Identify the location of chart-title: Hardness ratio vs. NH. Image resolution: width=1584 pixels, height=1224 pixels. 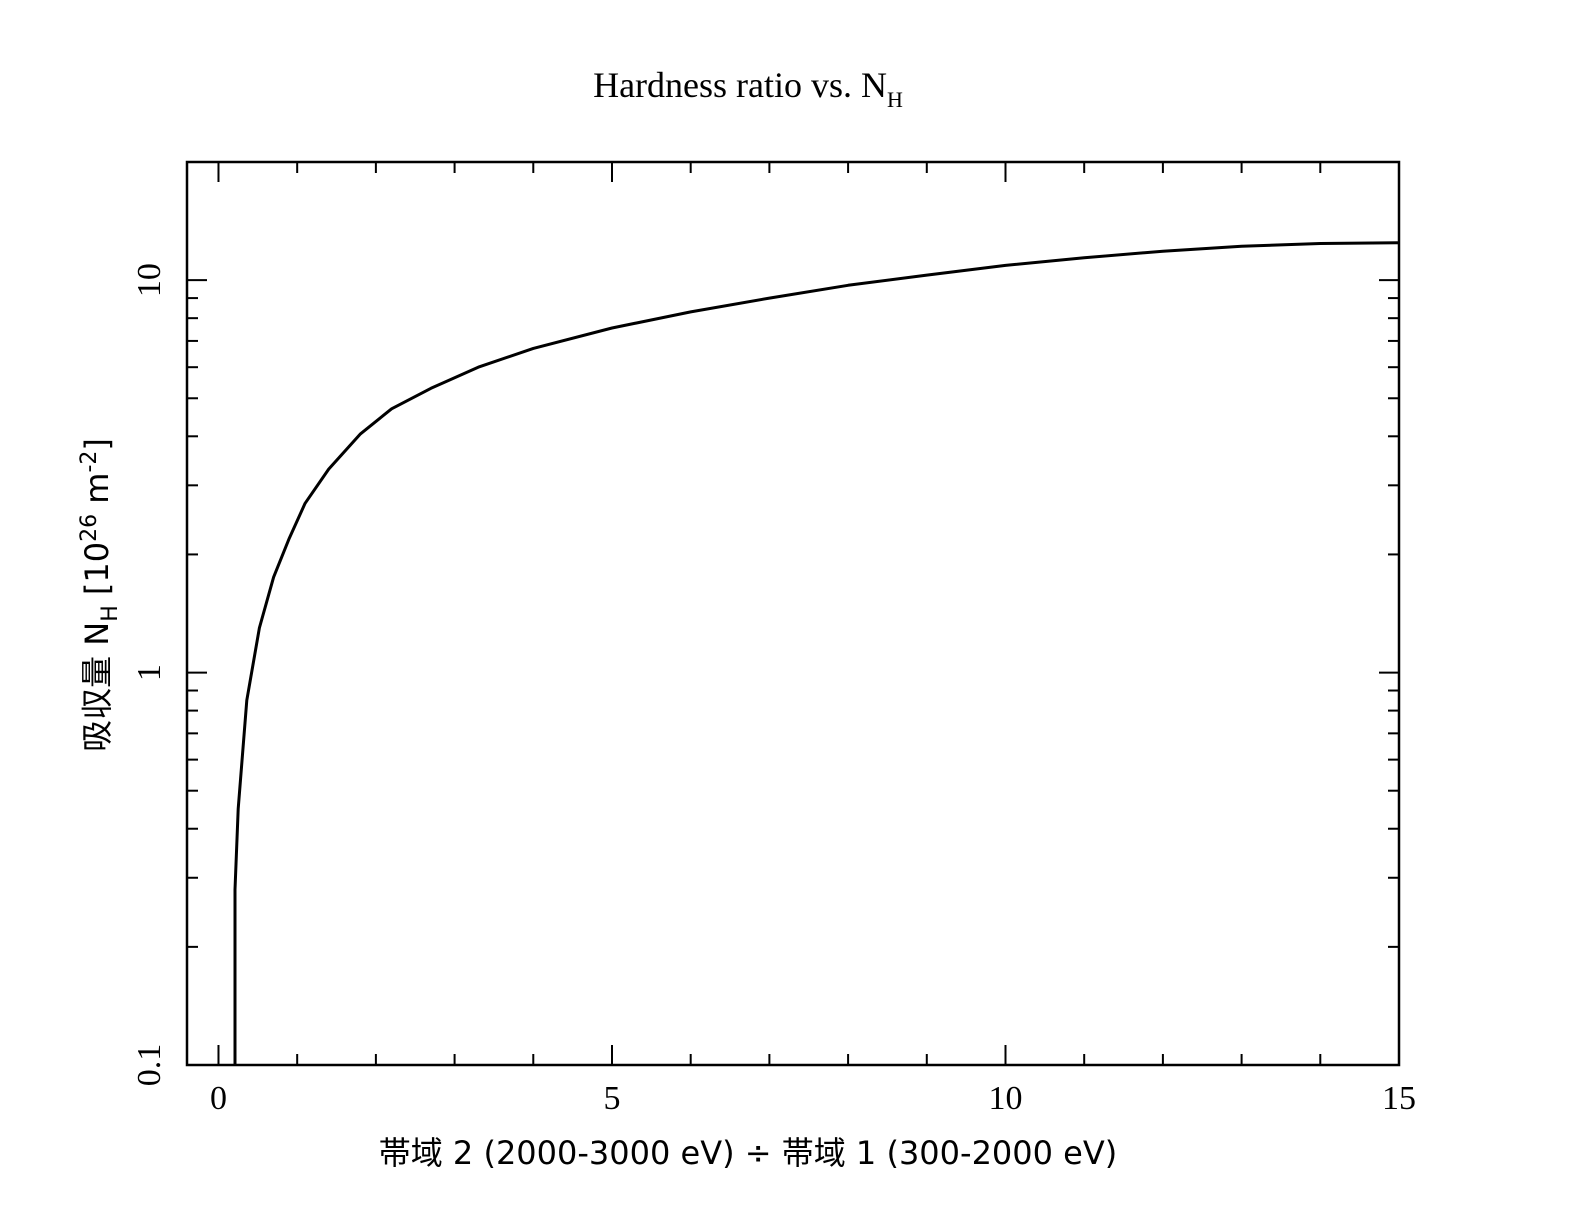
(748, 88).